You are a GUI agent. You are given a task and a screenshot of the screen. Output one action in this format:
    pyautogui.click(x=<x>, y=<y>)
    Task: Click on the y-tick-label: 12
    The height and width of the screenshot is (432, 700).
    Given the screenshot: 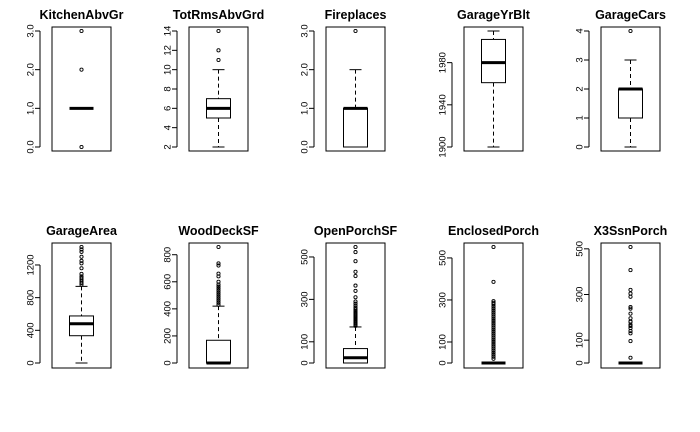 What is the action you would take?
    pyautogui.click(x=168, y=50)
    